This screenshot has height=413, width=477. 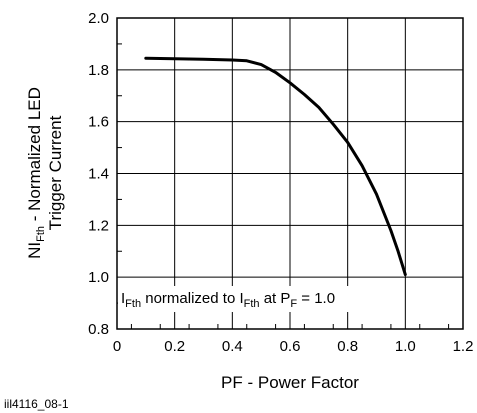 I want to click on x-axis-title: PF - Power Factor, so click(x=290, y=382).